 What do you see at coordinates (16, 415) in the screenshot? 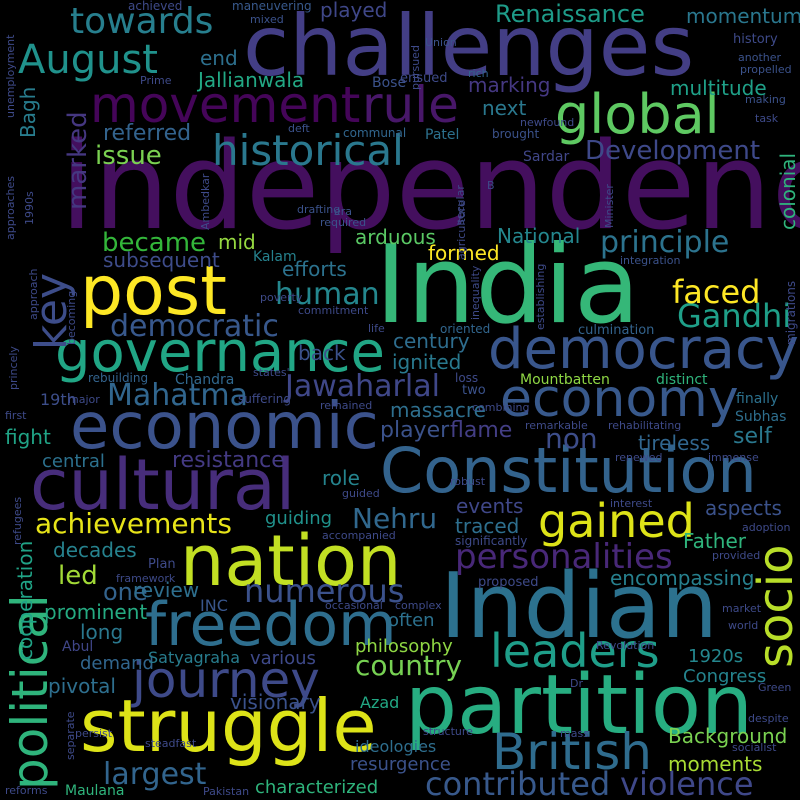
I see `word-first: first` at bounding box center [16, 415].